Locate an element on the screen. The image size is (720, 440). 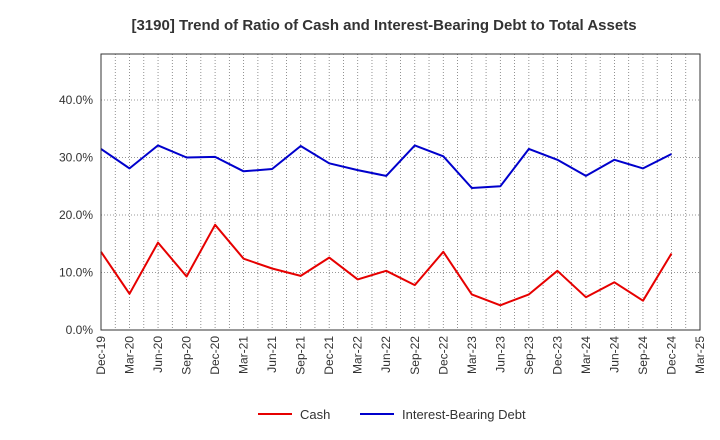
x-tick-label: Sep-22 is located at coordinates (415, 355).